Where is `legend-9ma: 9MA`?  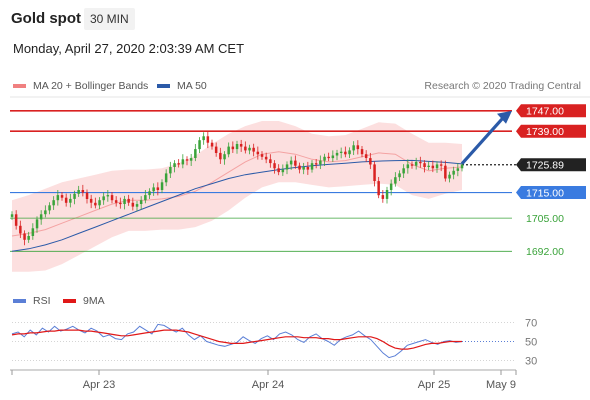 legend-9ma: 9MA is located at coordinates (84, 301).